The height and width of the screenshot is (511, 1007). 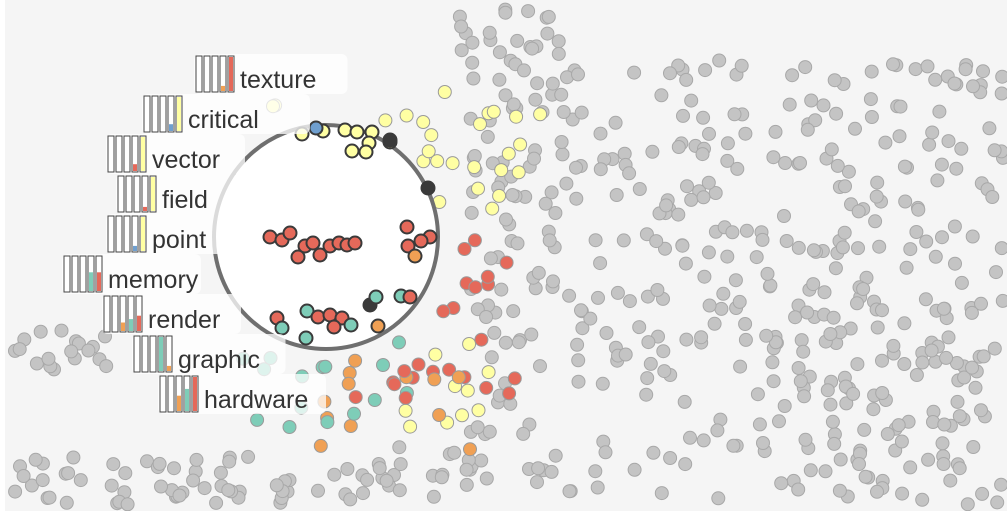 I want to click on keyword-bar-red, so click(x=139, y=323).